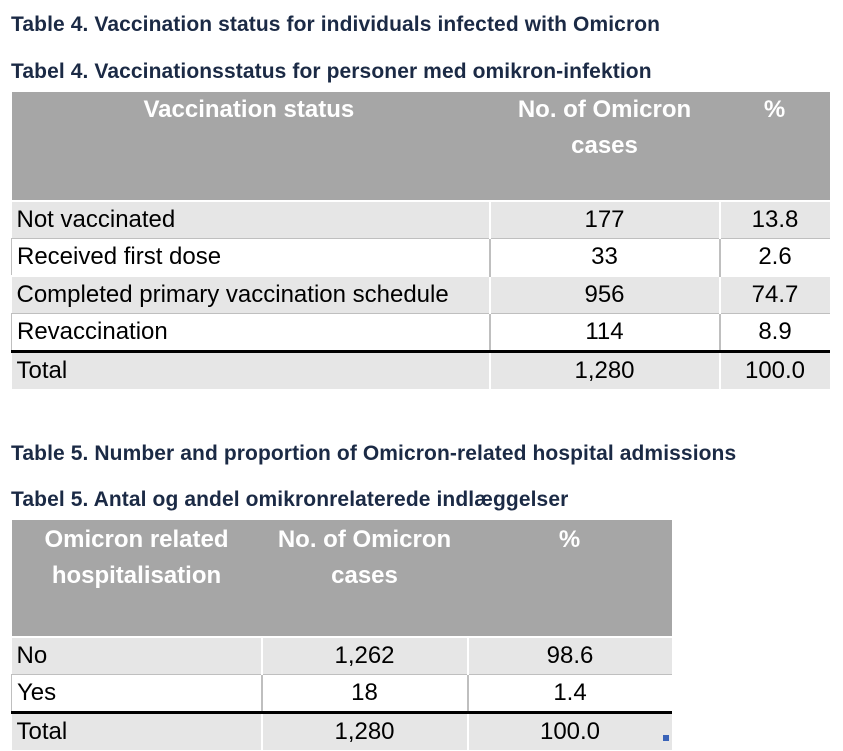 Image resolution: width=843 pixels, height=751 pixels. Describe the element at coordinates (364, 655) in the screenshot. I see `cases-cell: 1,262` at that location.